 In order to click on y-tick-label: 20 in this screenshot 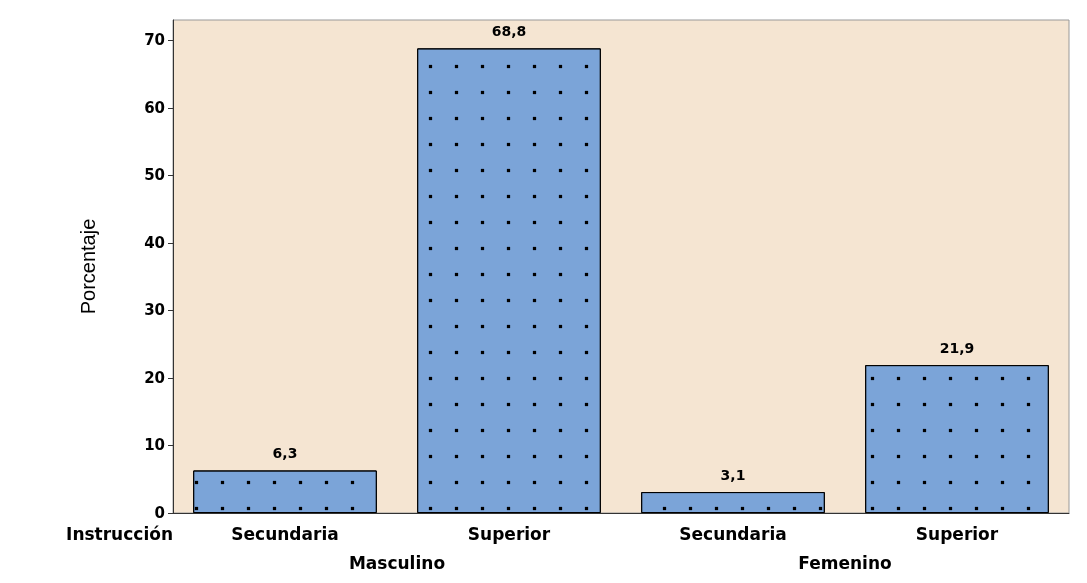, I will do `click(154, 377)`.